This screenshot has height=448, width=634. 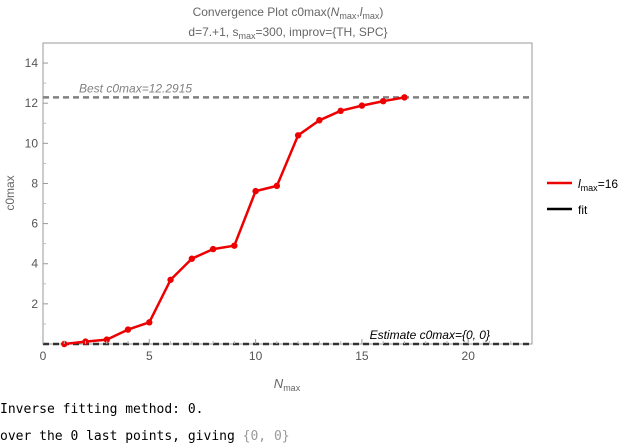 What do you see at coordinates (287, 384) in the screenshot?
I see `x-axis-label: Nmax` at bounding box center [287, 384].